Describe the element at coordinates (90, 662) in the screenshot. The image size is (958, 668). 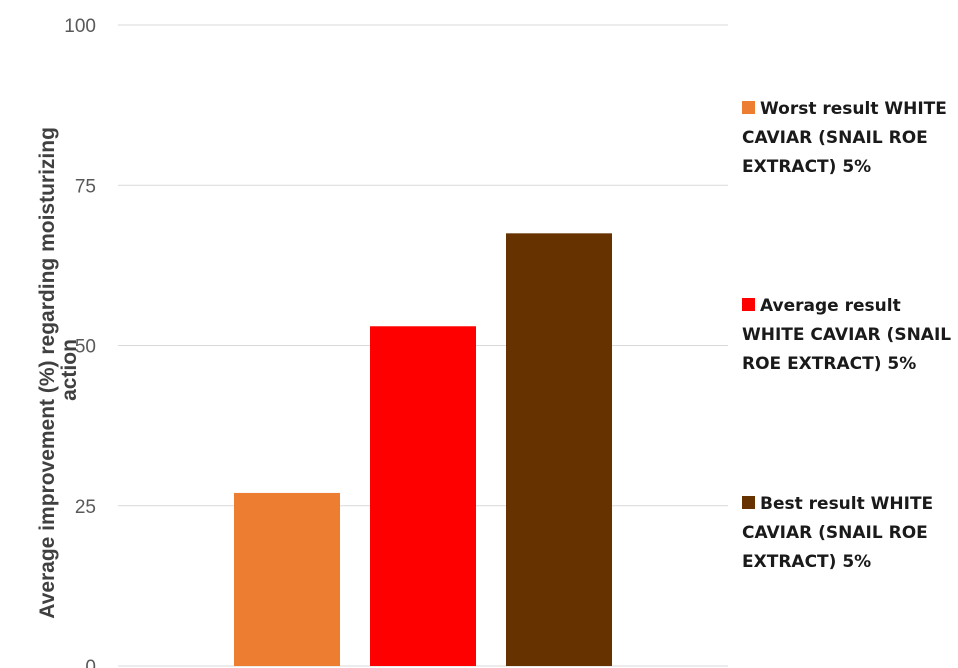
I see `y-tick-label: 0` at that location.